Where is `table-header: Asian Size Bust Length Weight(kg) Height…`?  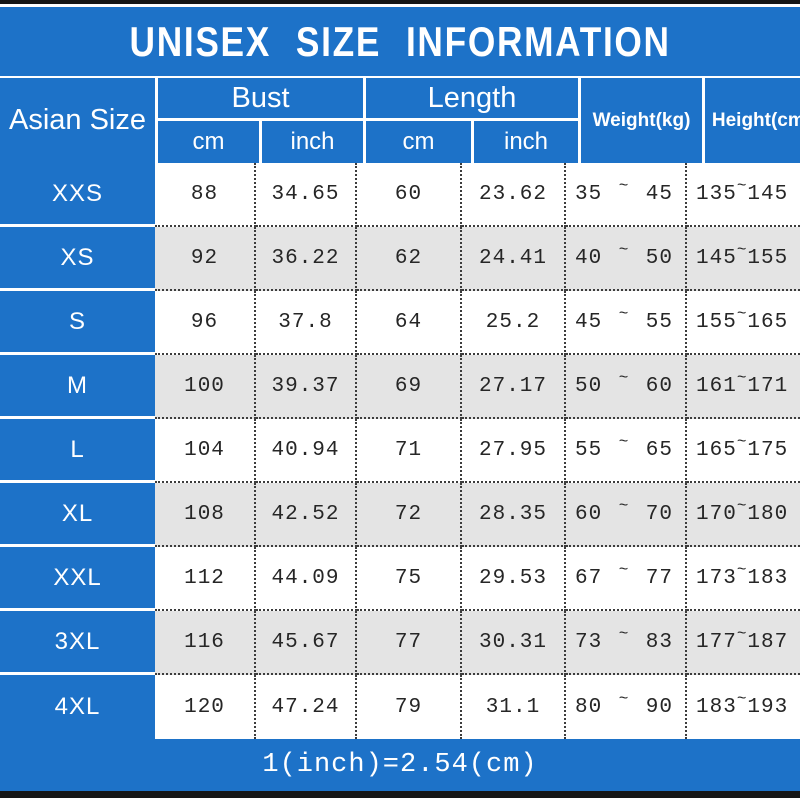 table-header: Asian Size Bust Length Weight(kg) Height… is located at coordinates (400, 120).